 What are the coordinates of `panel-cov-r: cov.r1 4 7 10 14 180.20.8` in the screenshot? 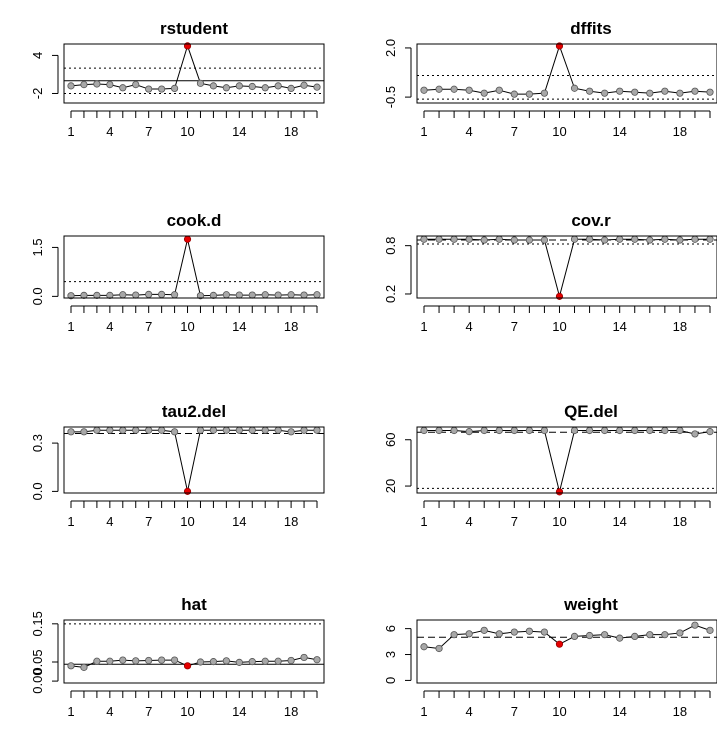 It's located at (550, 272).